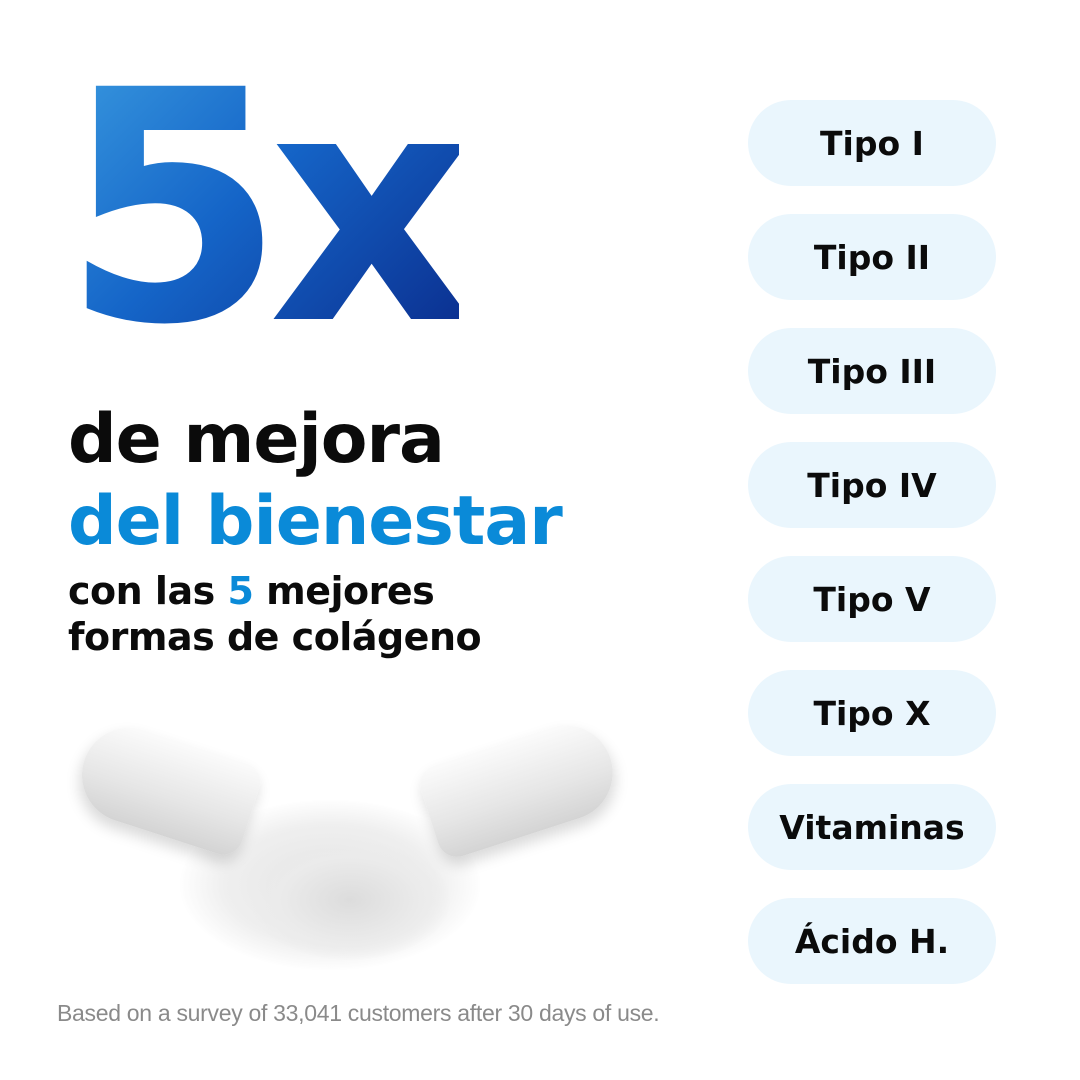  Describe the element at coordinates (520, 787) in the screenshot. I see `capsule-right` at that location.